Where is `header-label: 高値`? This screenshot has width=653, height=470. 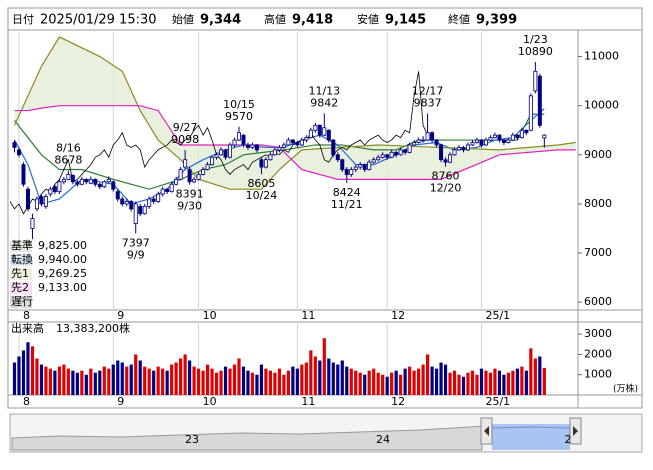 header-label: 高値 is located at coordinates (275, 19).